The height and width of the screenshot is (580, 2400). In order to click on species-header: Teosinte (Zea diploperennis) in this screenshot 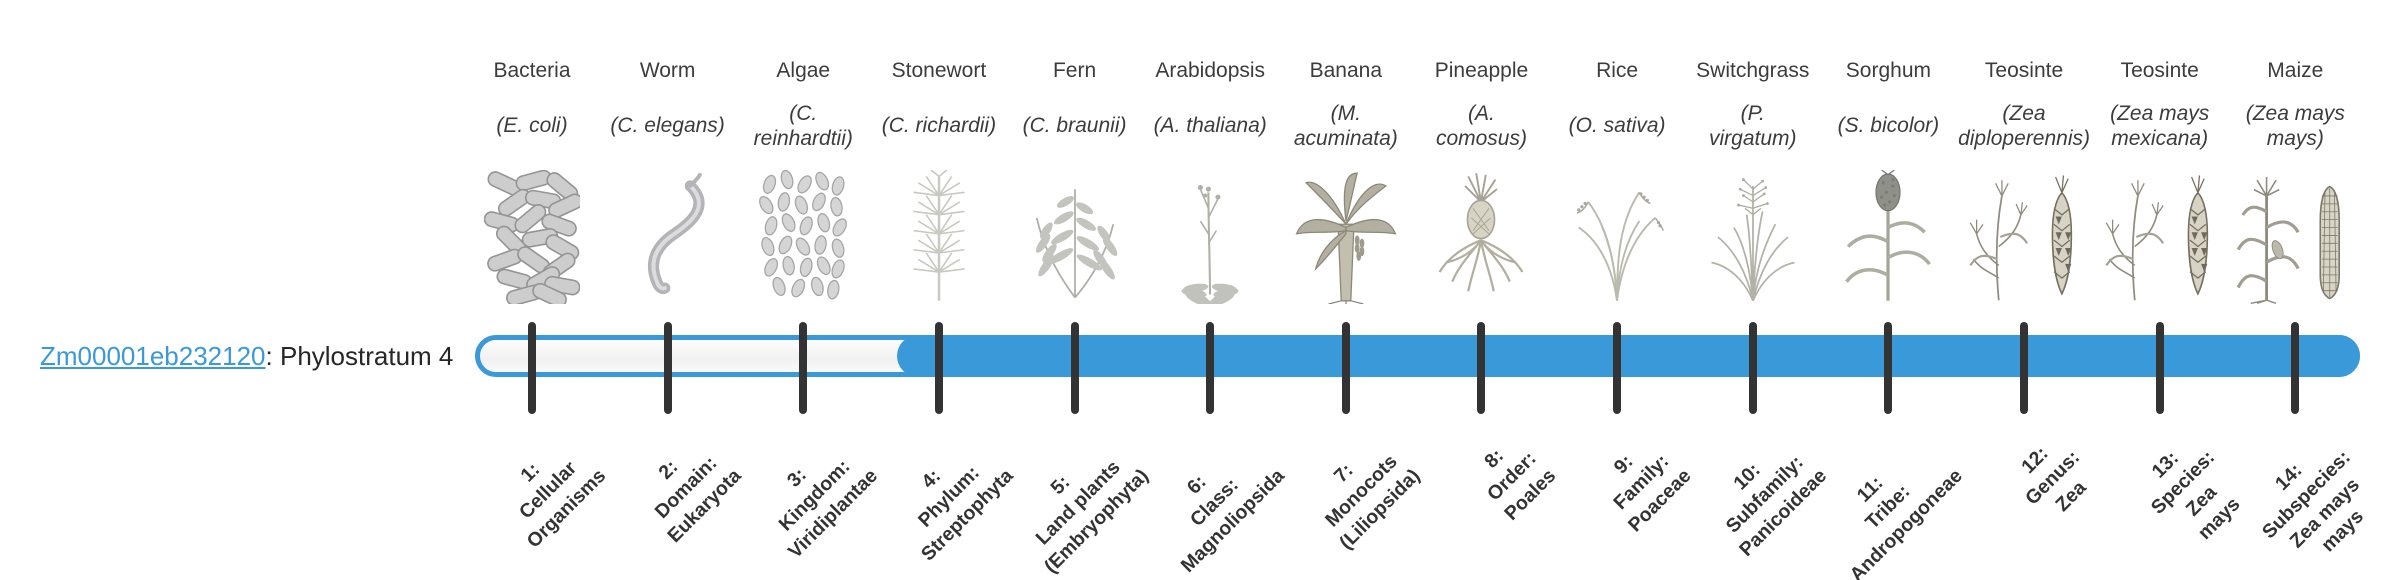, I will do `click(2024, 110)`.